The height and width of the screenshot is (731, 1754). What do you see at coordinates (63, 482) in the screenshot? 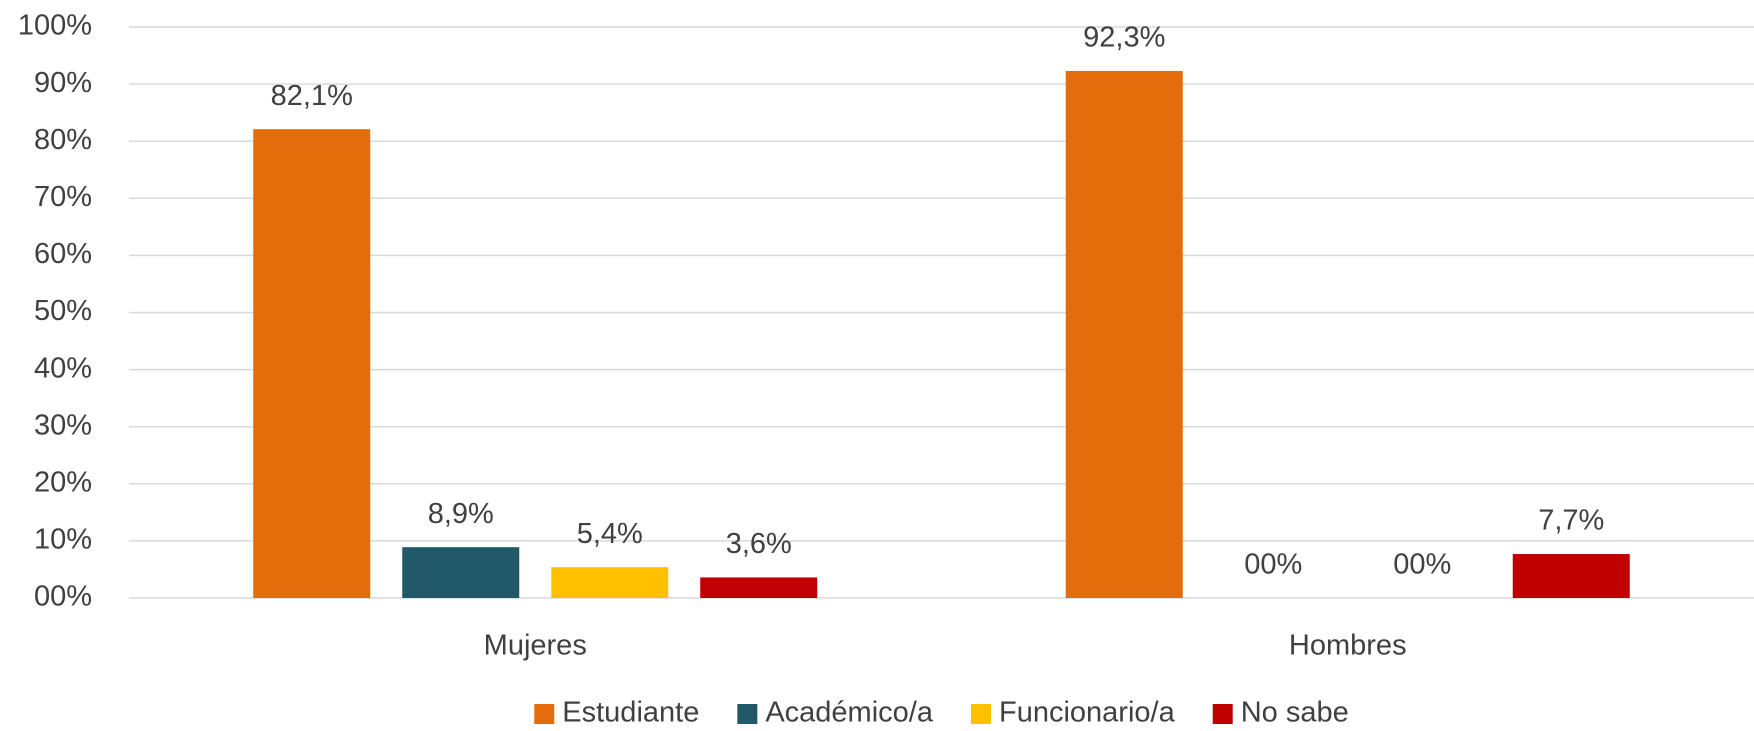
I see `y-tick-label: 20%` at bounding box center [63, 482].